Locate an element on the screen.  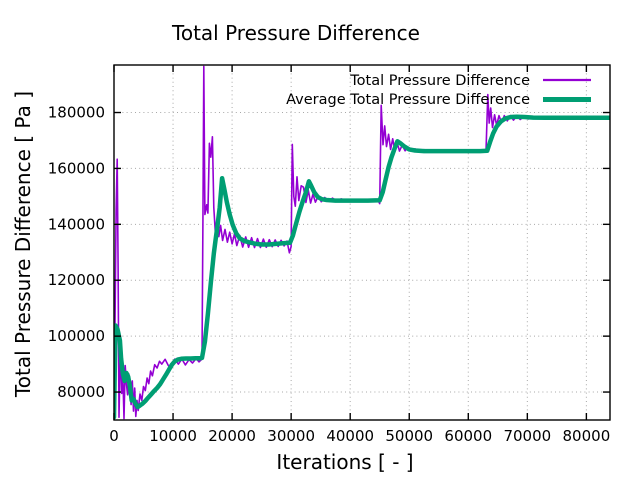
y-tick-label: 100000 is located at coordinates (76, 336).